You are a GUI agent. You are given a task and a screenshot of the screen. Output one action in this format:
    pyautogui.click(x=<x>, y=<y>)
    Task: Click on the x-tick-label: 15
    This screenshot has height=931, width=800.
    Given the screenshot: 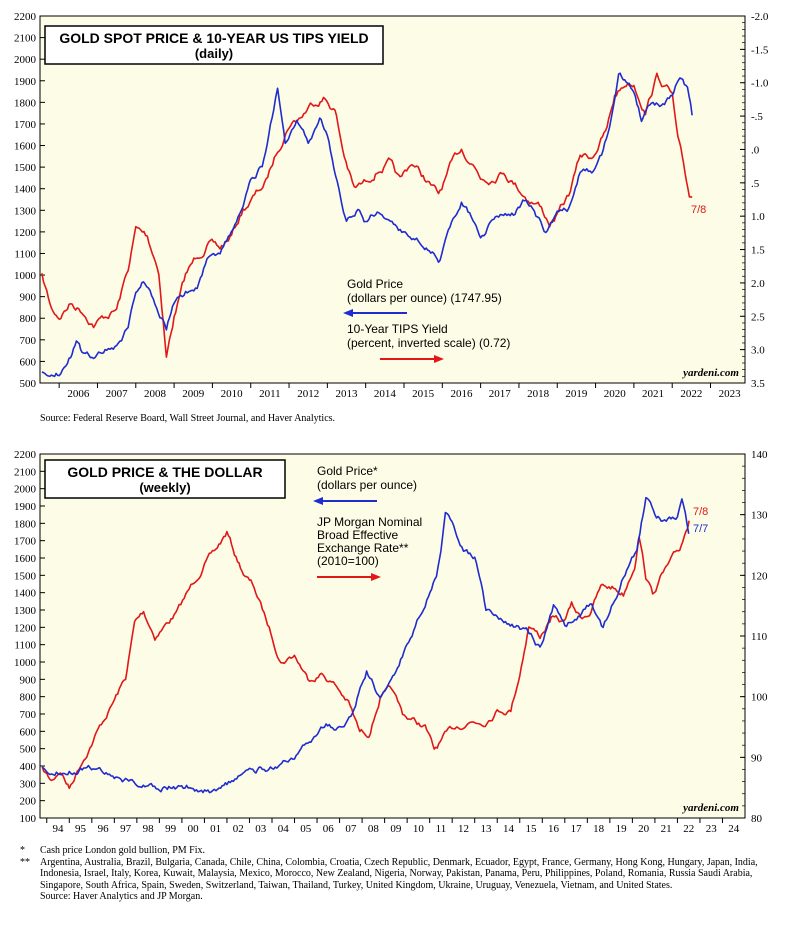 What is the action you would take?
    pyautogui.click(x=532, y=829)
    